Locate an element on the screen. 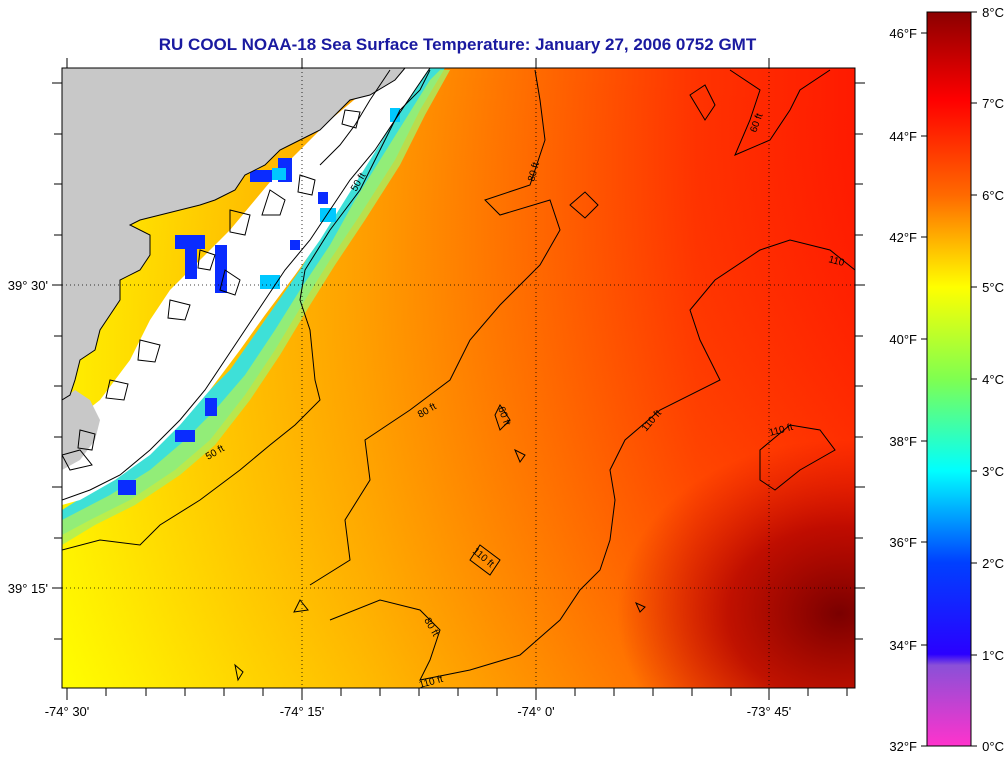 The width and height of the screenshot is (1008, 761). colorbar-label-f: 36°F is located at coordinates (903, 542).